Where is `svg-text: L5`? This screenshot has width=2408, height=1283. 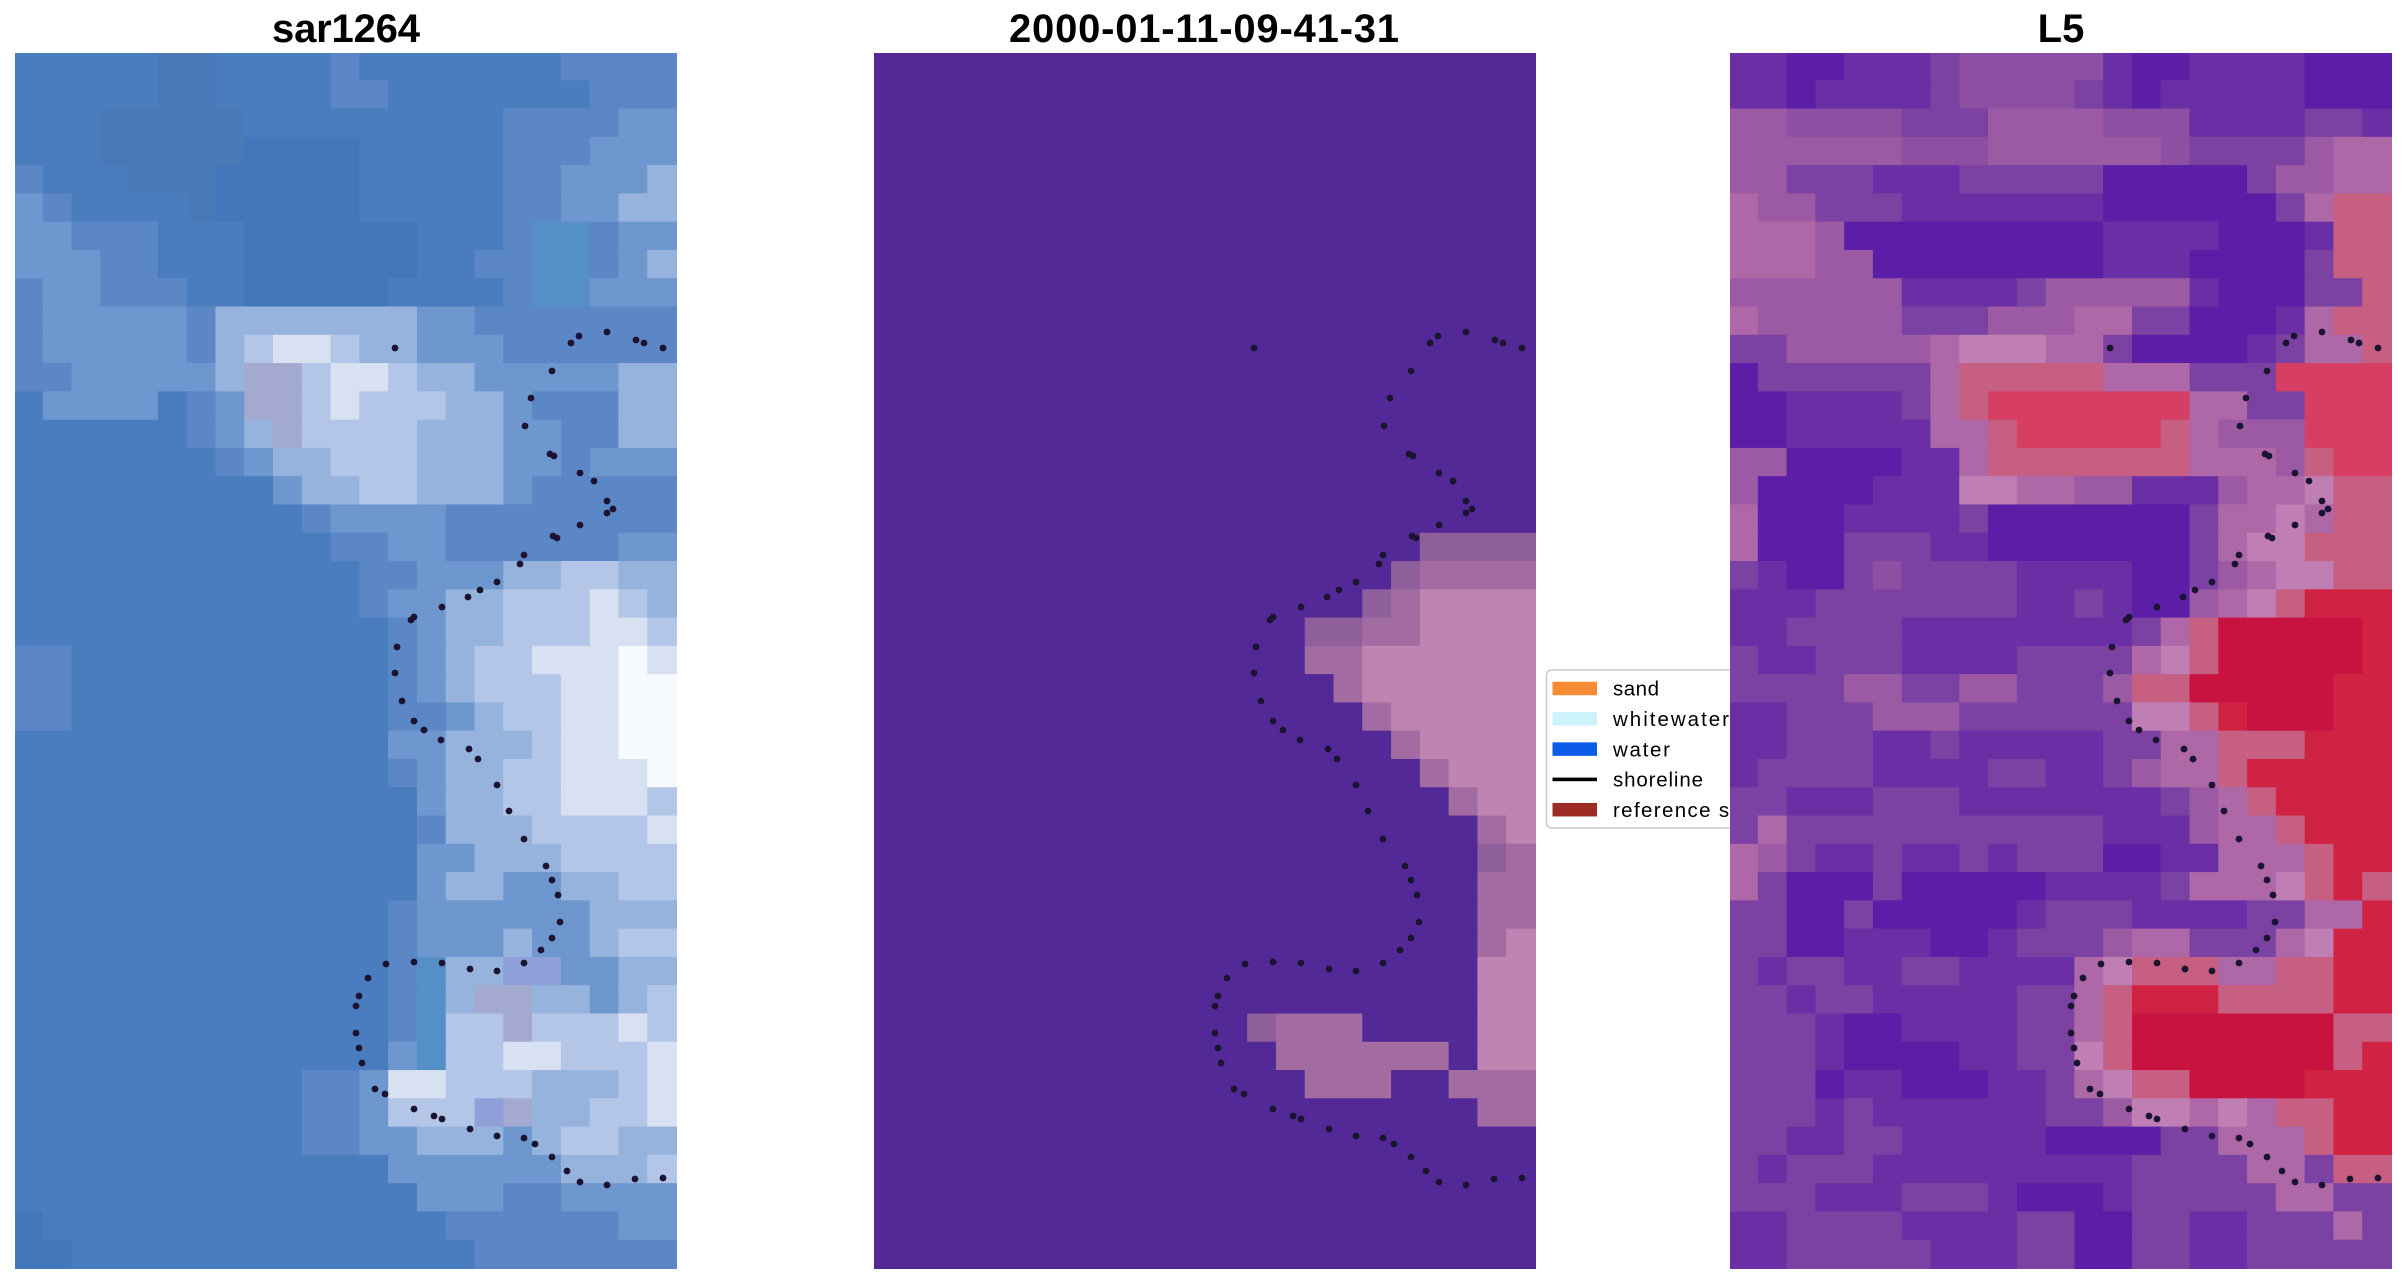 svg-text: L5 is located at coordinates (2061, 29).